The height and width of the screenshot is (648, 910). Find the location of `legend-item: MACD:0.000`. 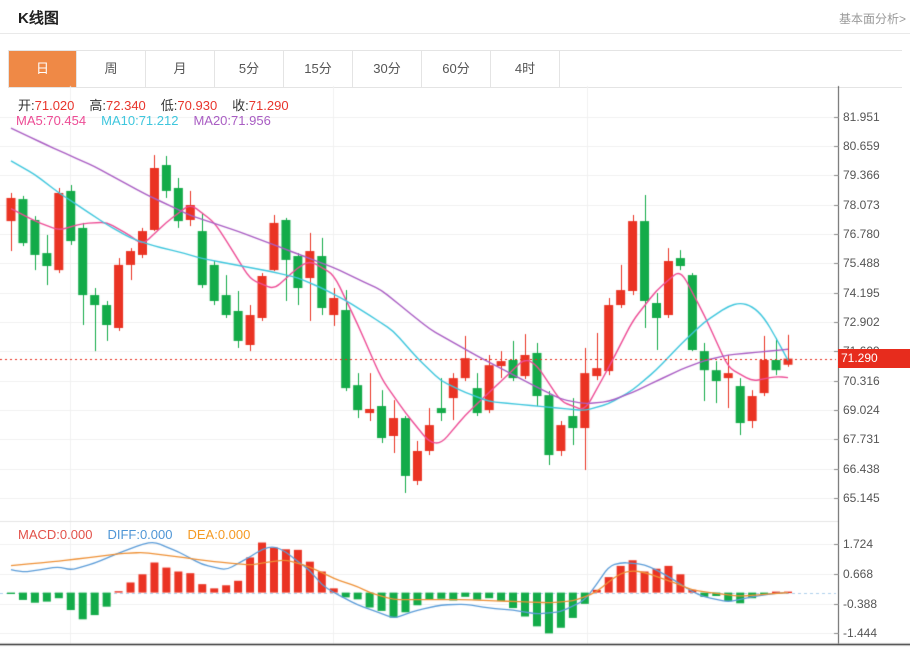

legend-item: MACD:0.000 is located at coordinates (55, 534).